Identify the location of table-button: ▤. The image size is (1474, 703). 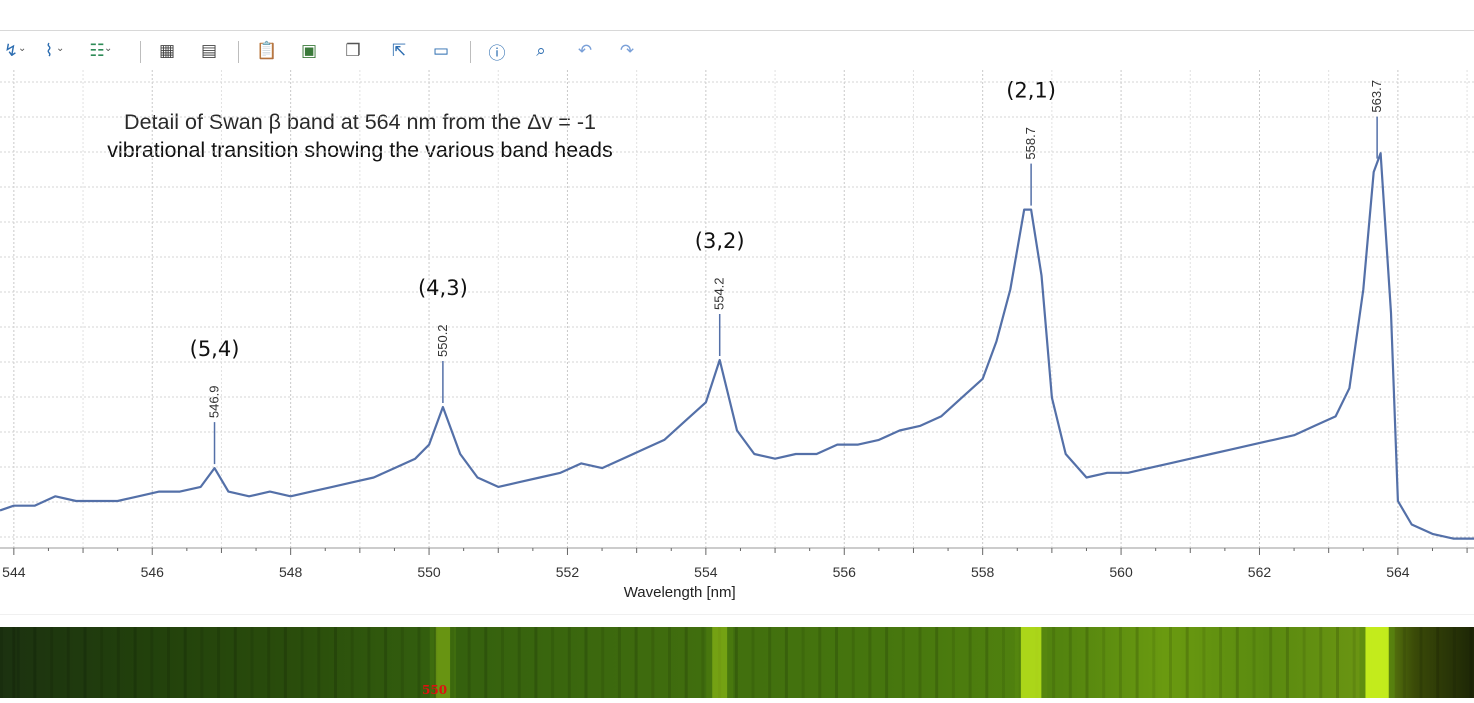
(209, 51).